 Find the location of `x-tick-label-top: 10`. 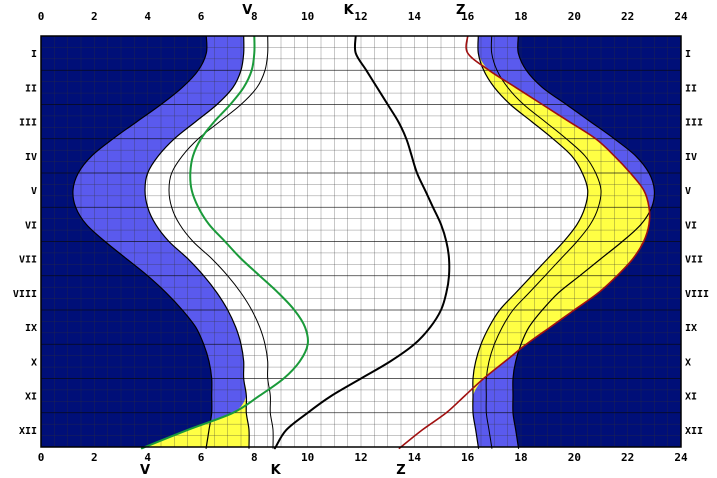

x-tick-label-top: 10 is located at coordinates (307, 16).